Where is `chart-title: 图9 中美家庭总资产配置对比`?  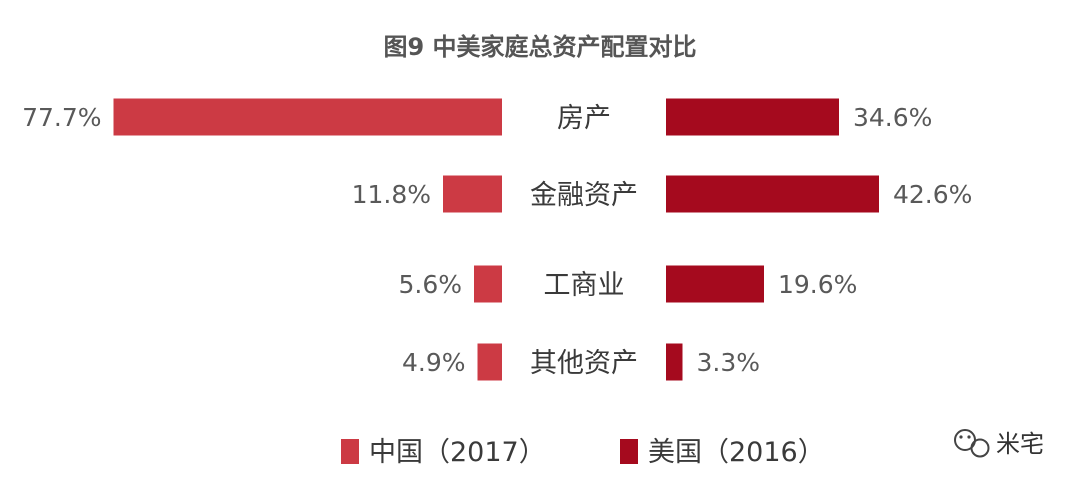 chart-title: 图9 中美家庭总资产配置对比 is located at coordinates (539, 47).